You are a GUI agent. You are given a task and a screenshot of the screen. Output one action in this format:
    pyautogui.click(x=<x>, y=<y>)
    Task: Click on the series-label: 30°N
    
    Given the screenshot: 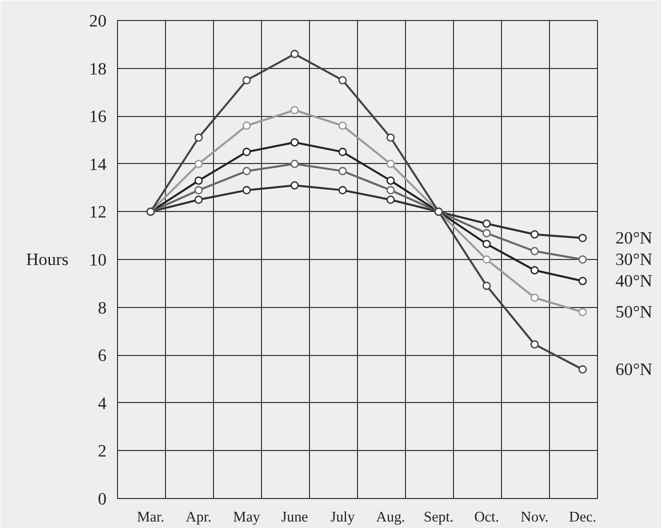 What is the action you would take?
    pyautogui.click(x=634, y=259)
    